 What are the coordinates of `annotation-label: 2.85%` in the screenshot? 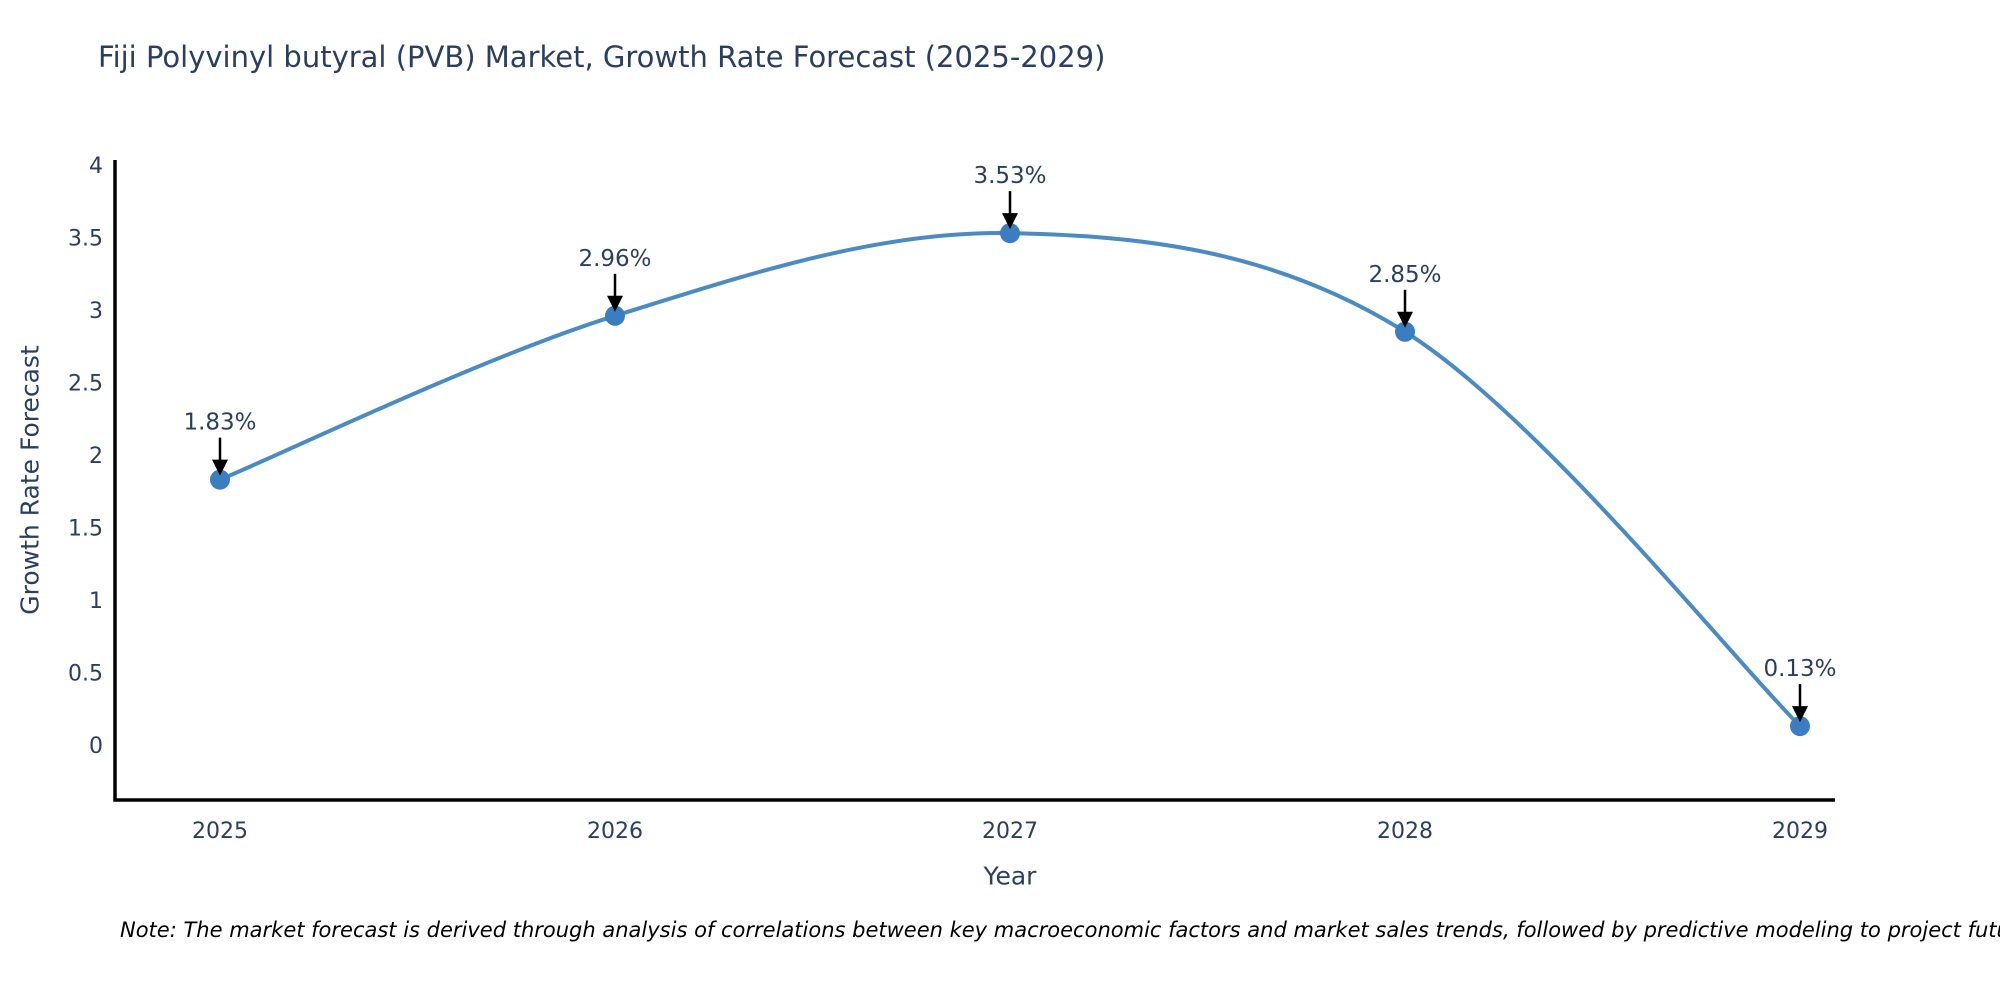 It's located at (1404, 275).